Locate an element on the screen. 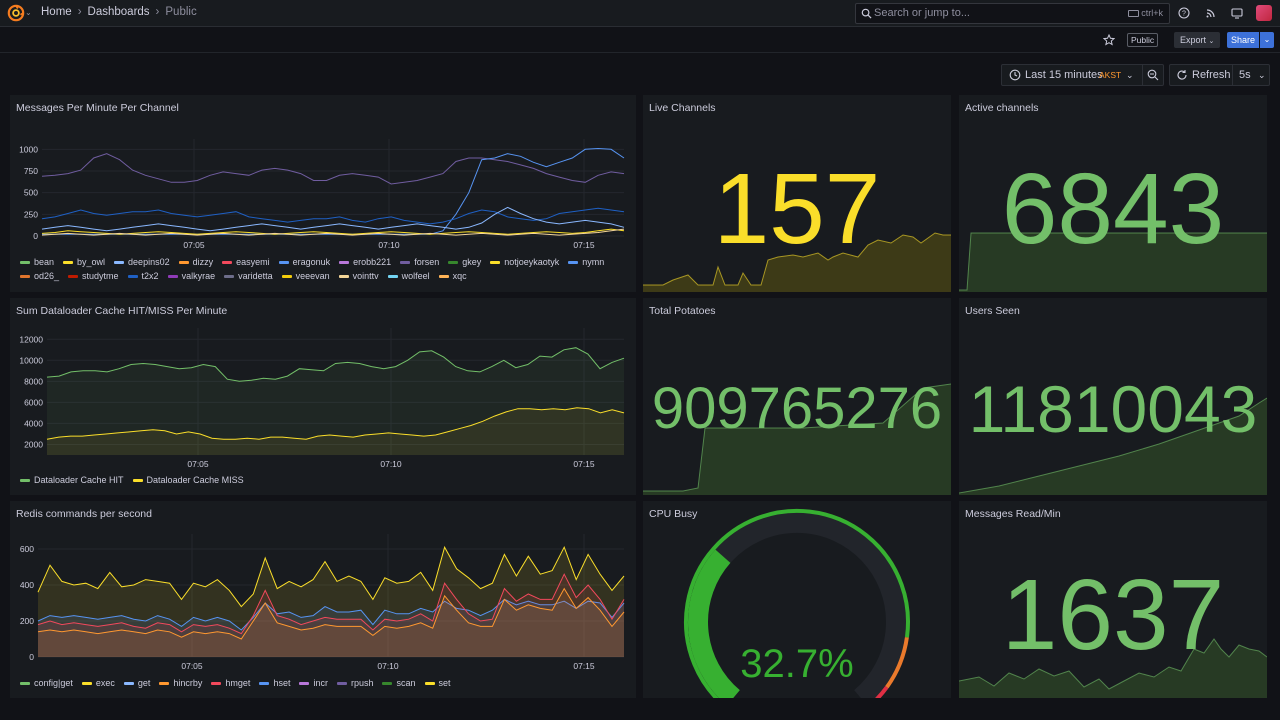  timezone-label: AKST is located at coordinates (1110, 75).